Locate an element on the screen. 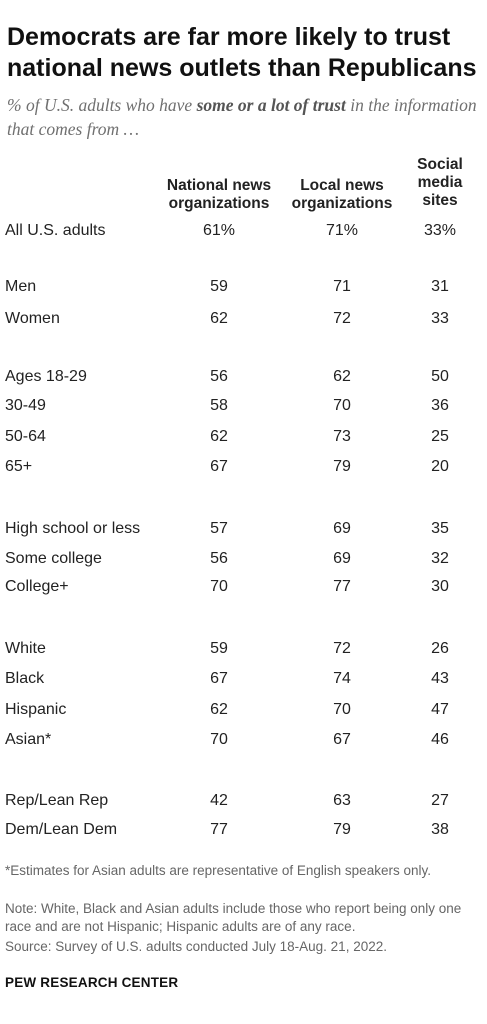  table-cell: 61% is located at coordinates (219, 230).